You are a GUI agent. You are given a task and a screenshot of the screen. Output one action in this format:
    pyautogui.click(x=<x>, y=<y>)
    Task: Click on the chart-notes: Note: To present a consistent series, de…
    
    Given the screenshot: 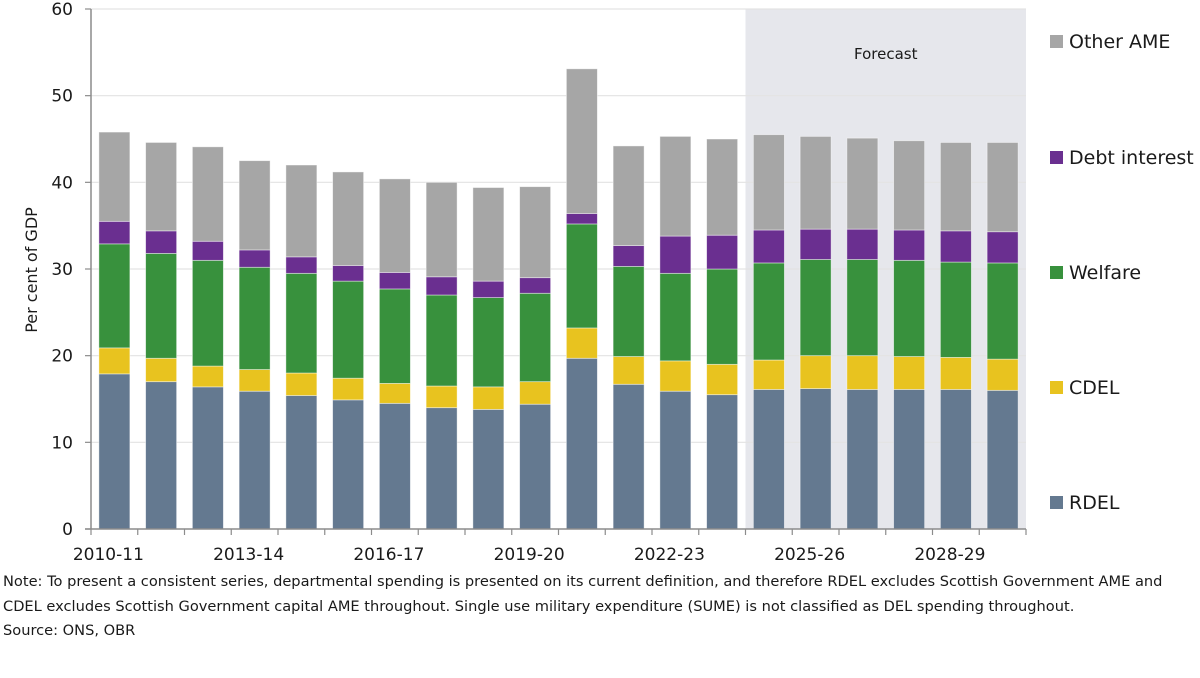 What is the action you would take?
    pyautogui.click(x=600, y=607)
    